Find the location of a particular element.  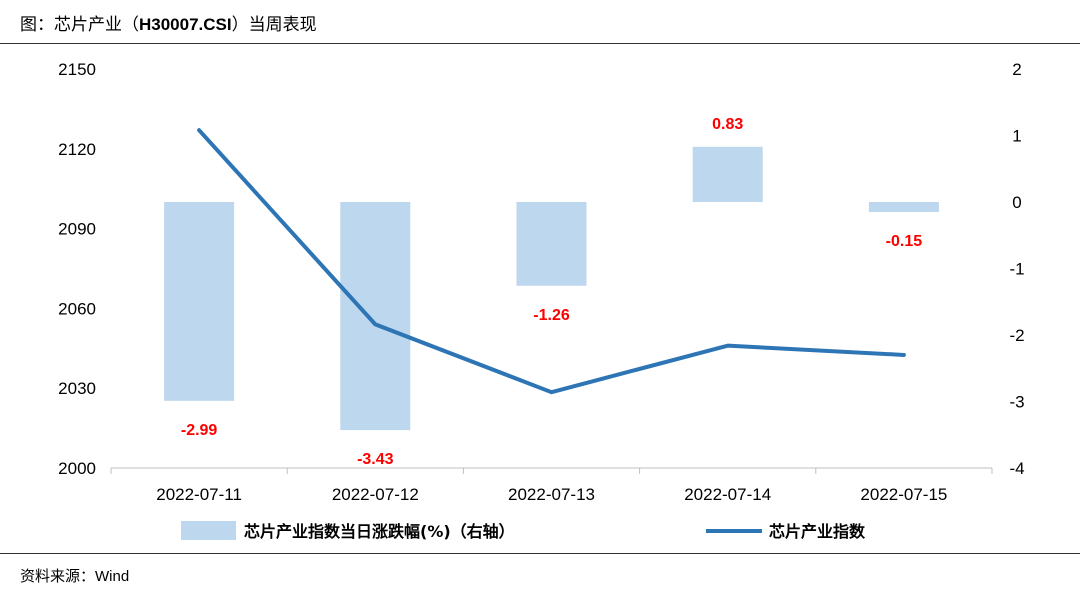

left-axis-tick-label: 2060 is located at coordinates (77, 308).